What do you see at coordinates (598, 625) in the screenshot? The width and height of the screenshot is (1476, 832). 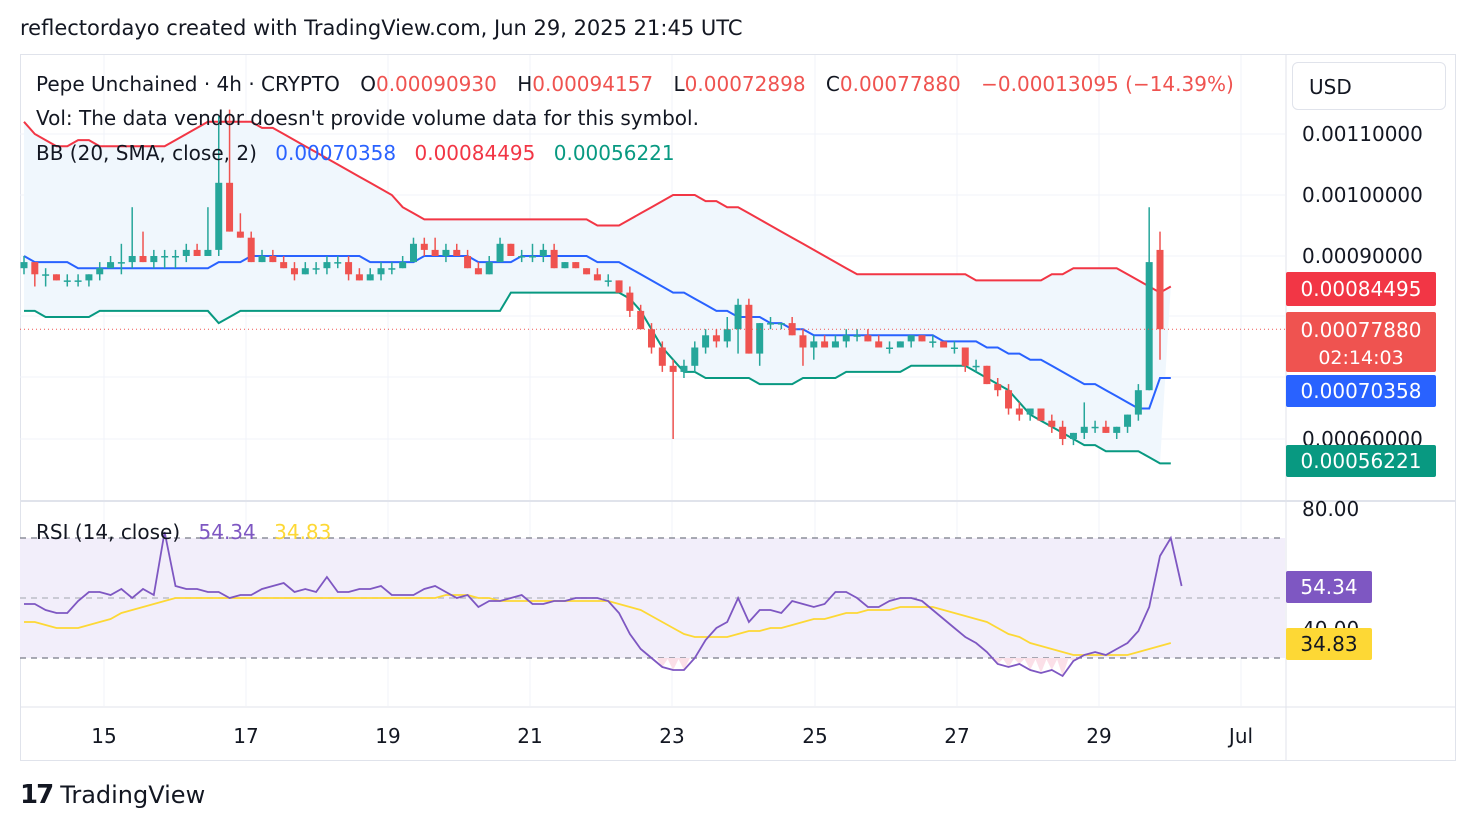 I see `rsi-ma-line` at bounding box center [598, 625].